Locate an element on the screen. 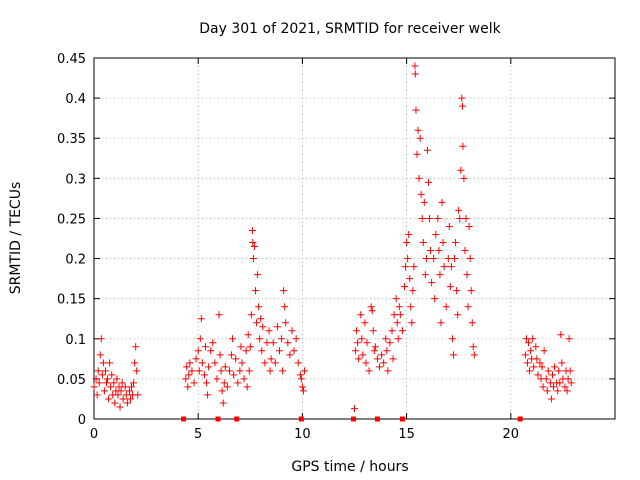  y-tick-label: 0 is located at coordinates (82, 420).